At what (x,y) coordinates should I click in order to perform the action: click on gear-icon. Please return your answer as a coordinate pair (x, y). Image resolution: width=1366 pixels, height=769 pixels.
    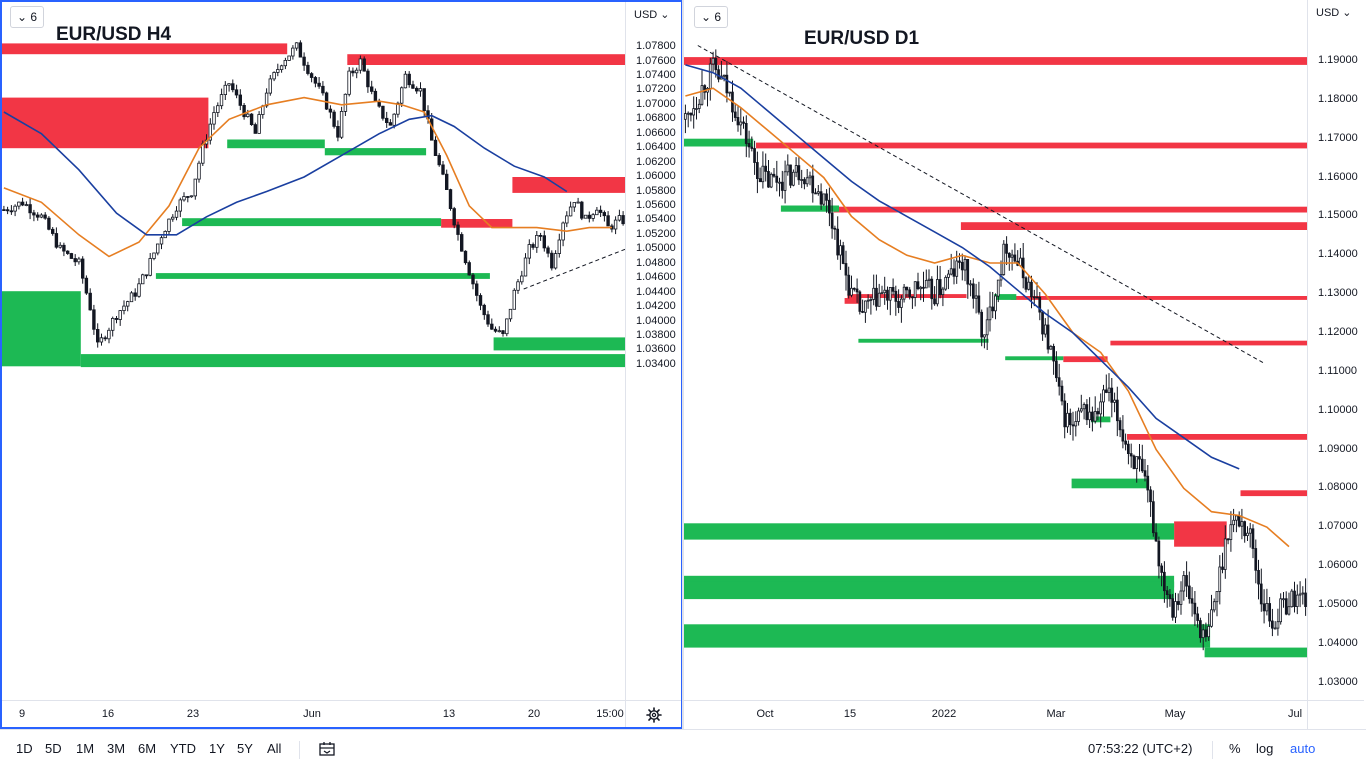
    Looking at the image, I should click on (654, 715).